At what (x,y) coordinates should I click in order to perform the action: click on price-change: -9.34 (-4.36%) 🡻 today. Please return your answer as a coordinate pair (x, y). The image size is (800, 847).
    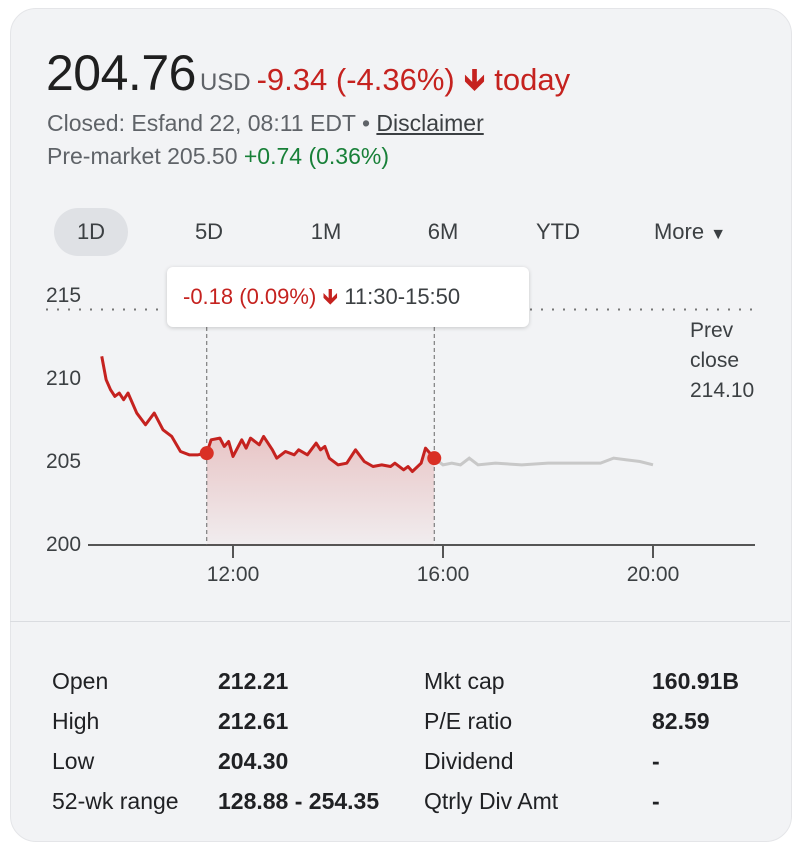
    Looking at the image, I should click on (414, 79).